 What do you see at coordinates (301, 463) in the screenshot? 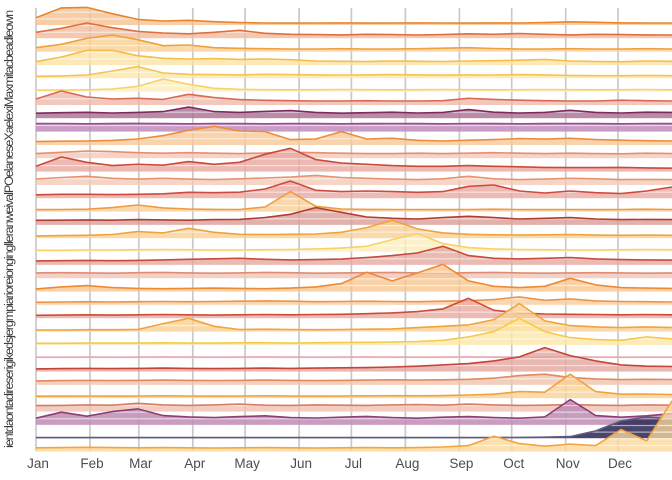
I see `x-axis-tick-label: Jun` at bounding box center [301, 463].